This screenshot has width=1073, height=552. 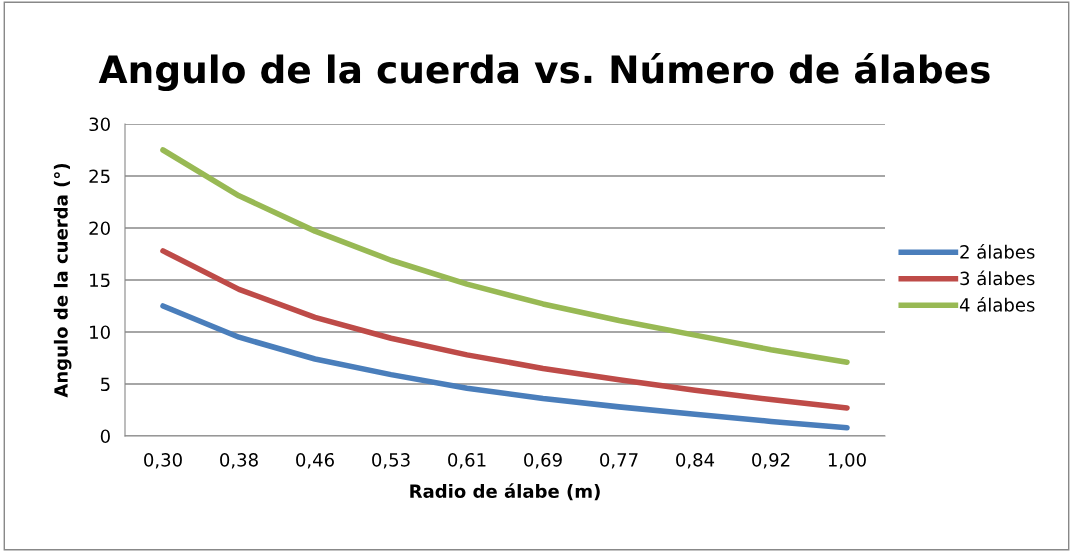 What do you see at coordinates (391, 460) in the screenshot?
I see `x-tick-label: 0,53` at bounding box center [391, 460].